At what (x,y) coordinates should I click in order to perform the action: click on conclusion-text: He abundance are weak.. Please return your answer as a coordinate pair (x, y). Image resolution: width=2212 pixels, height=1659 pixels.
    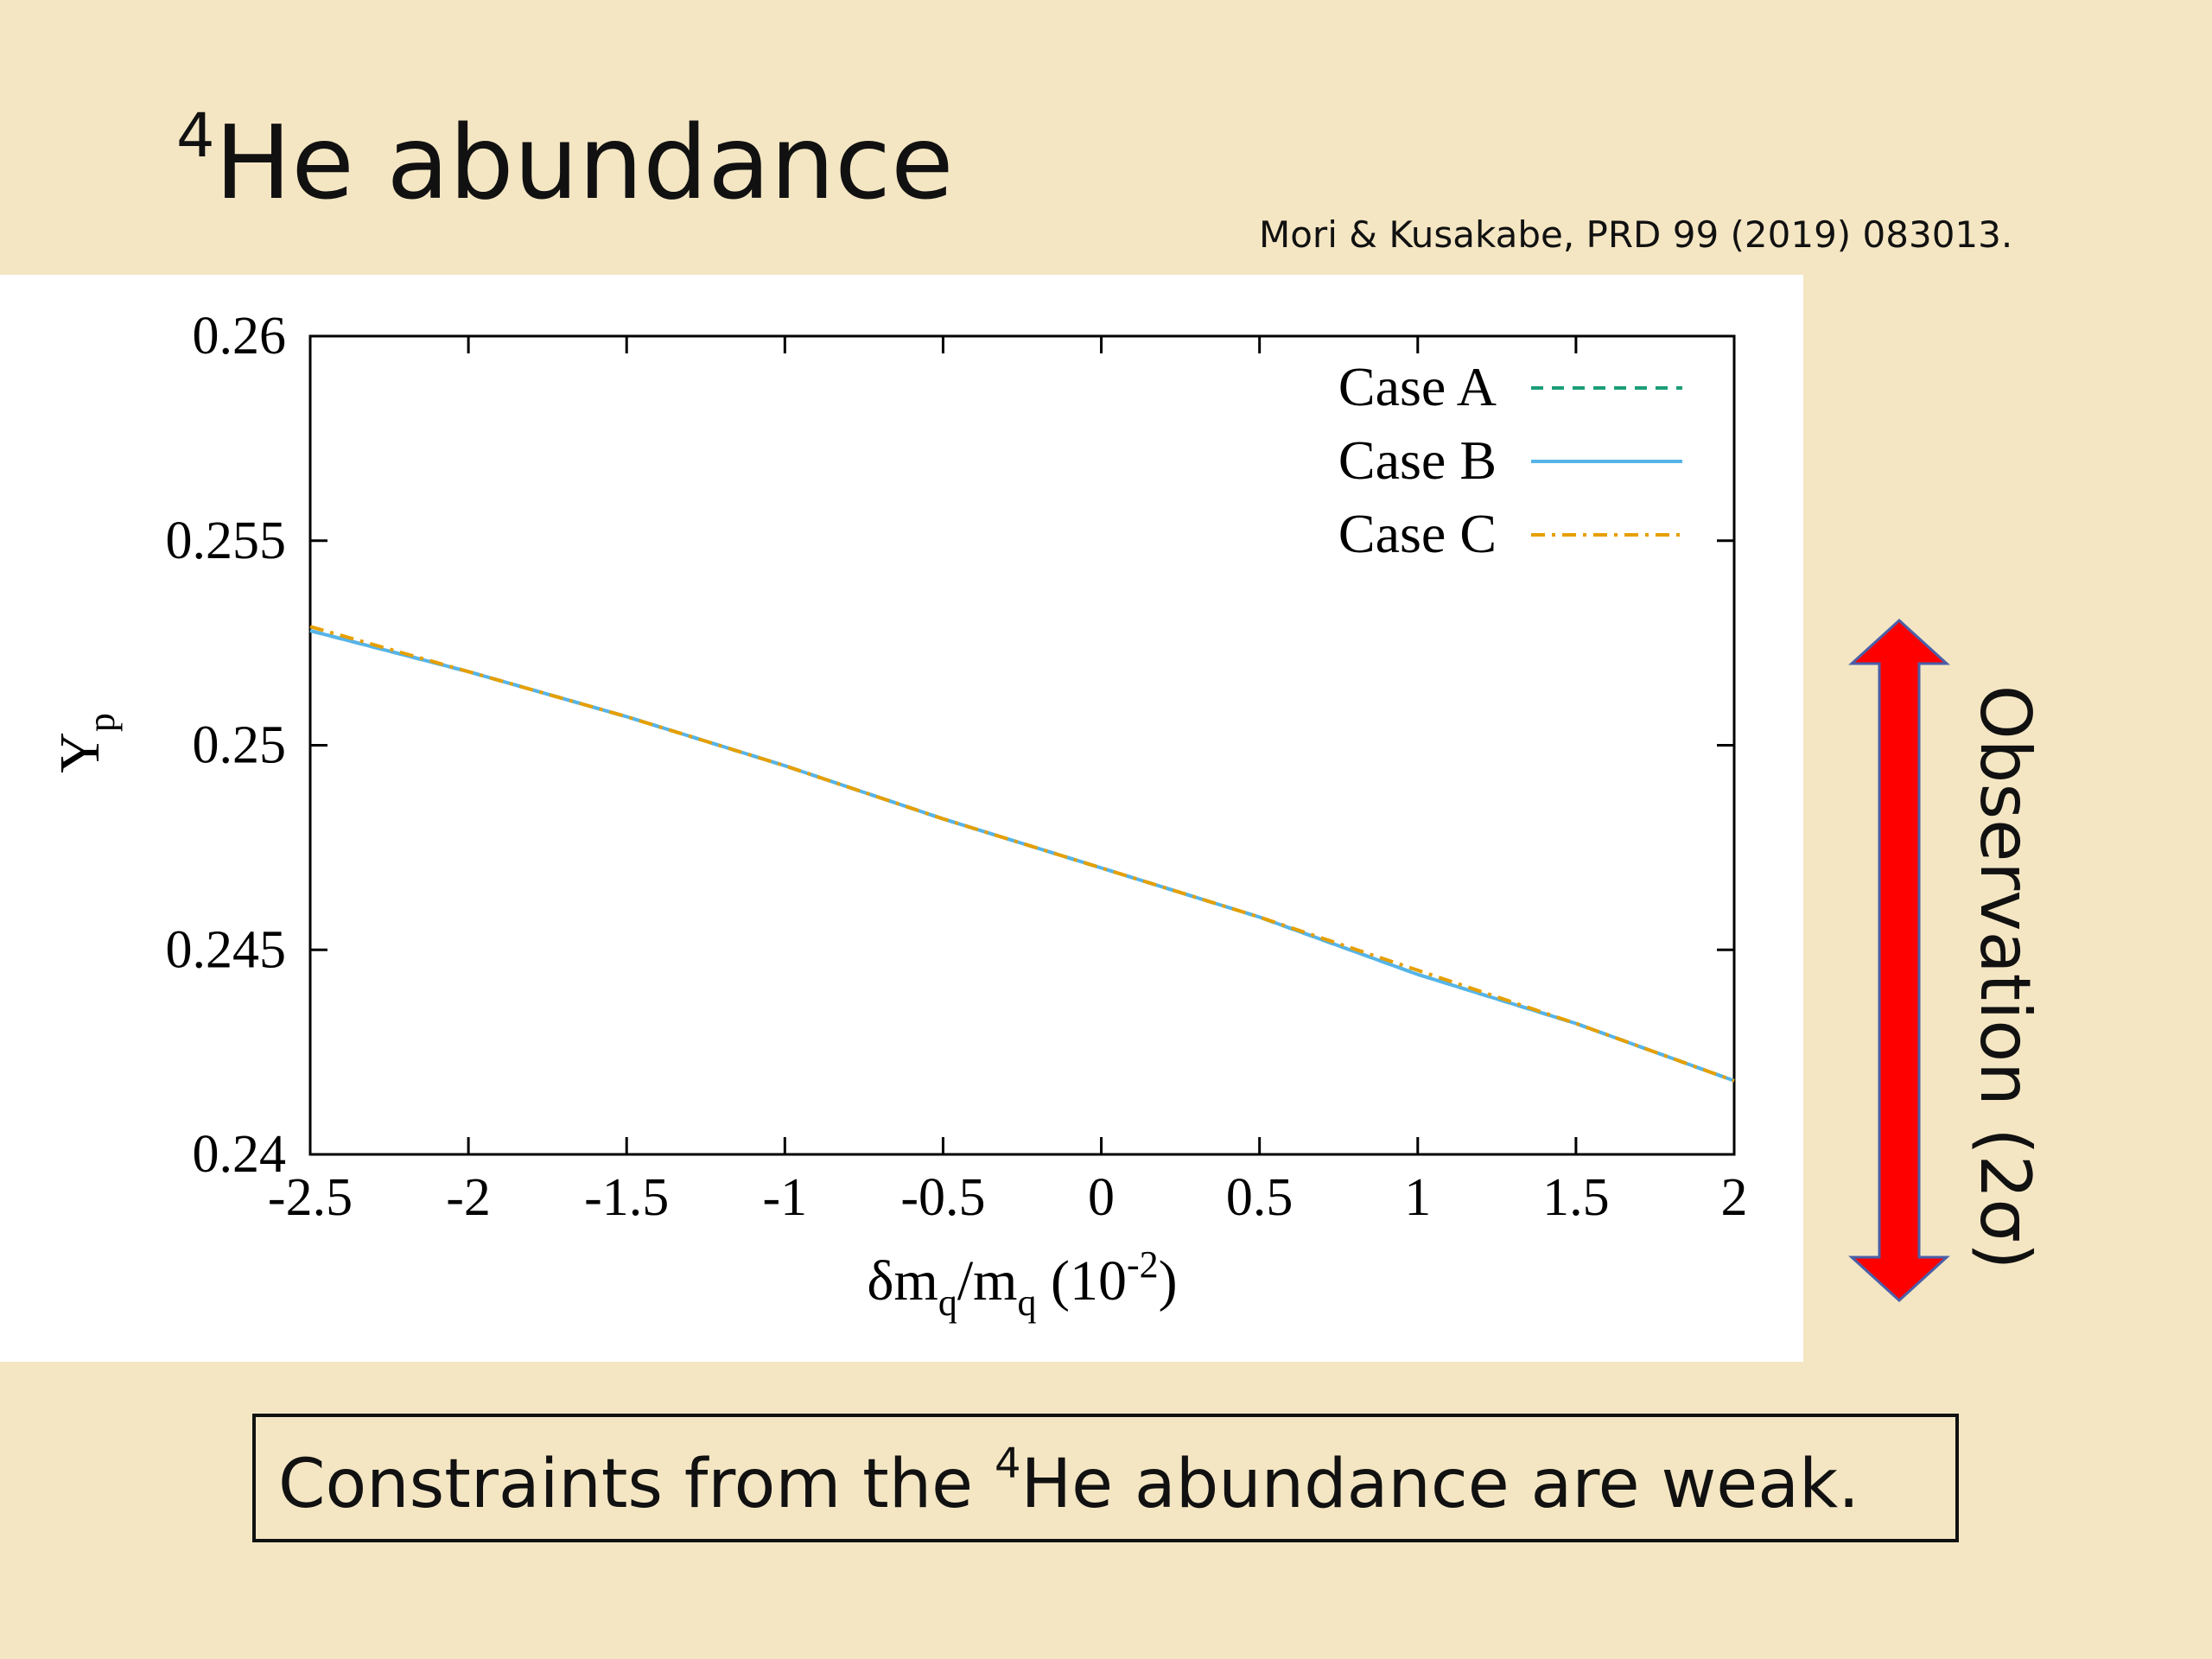
    Looking at the image, I should click on (1440, 1484).